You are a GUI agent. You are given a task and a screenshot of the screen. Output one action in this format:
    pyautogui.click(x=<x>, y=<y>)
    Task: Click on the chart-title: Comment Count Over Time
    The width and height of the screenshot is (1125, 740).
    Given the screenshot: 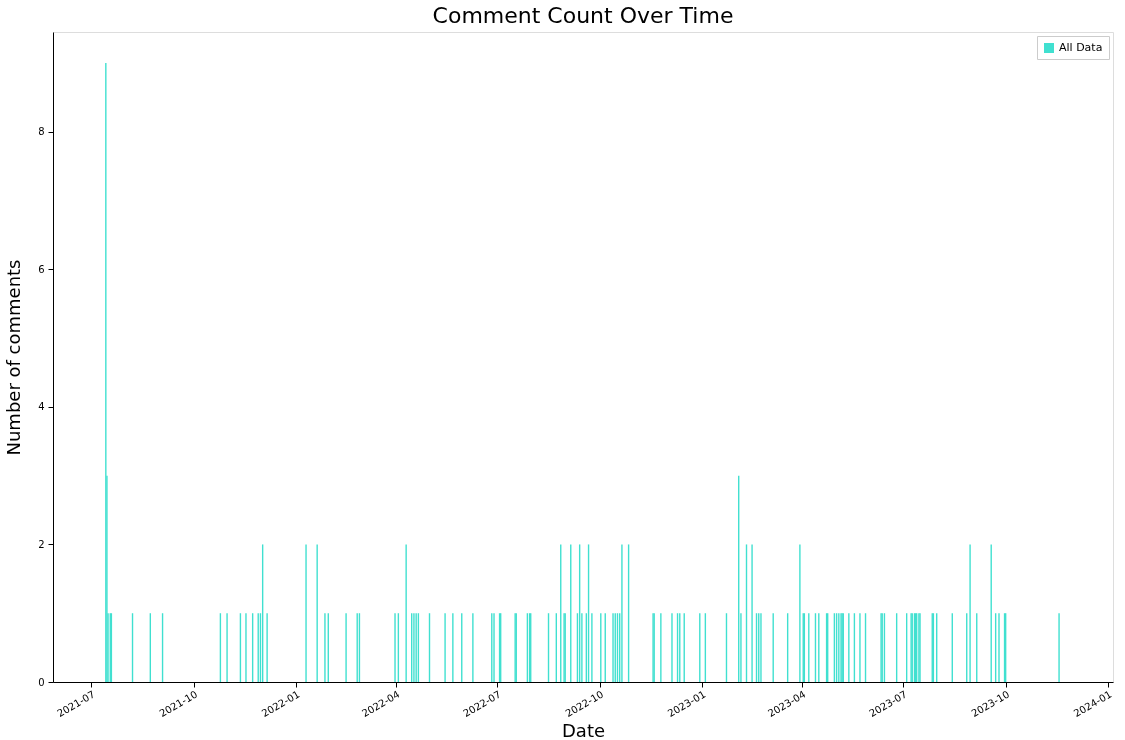 What is the action you would take?
    pyautogui.click(x=583, y=15)
    